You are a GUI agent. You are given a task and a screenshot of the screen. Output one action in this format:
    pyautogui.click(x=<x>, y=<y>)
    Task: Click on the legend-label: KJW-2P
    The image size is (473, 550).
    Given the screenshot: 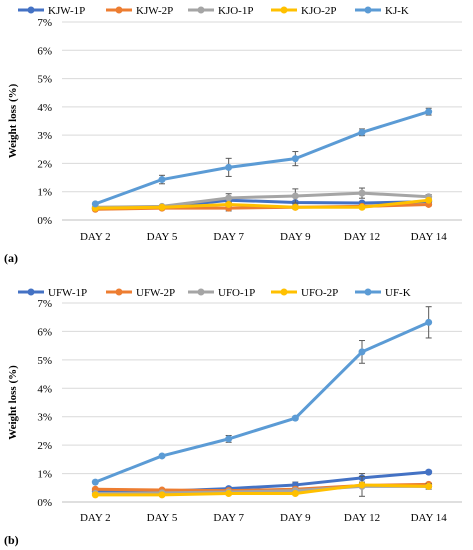 What is the action you would take?
    pyautogui.click(x=154, y=11)
    